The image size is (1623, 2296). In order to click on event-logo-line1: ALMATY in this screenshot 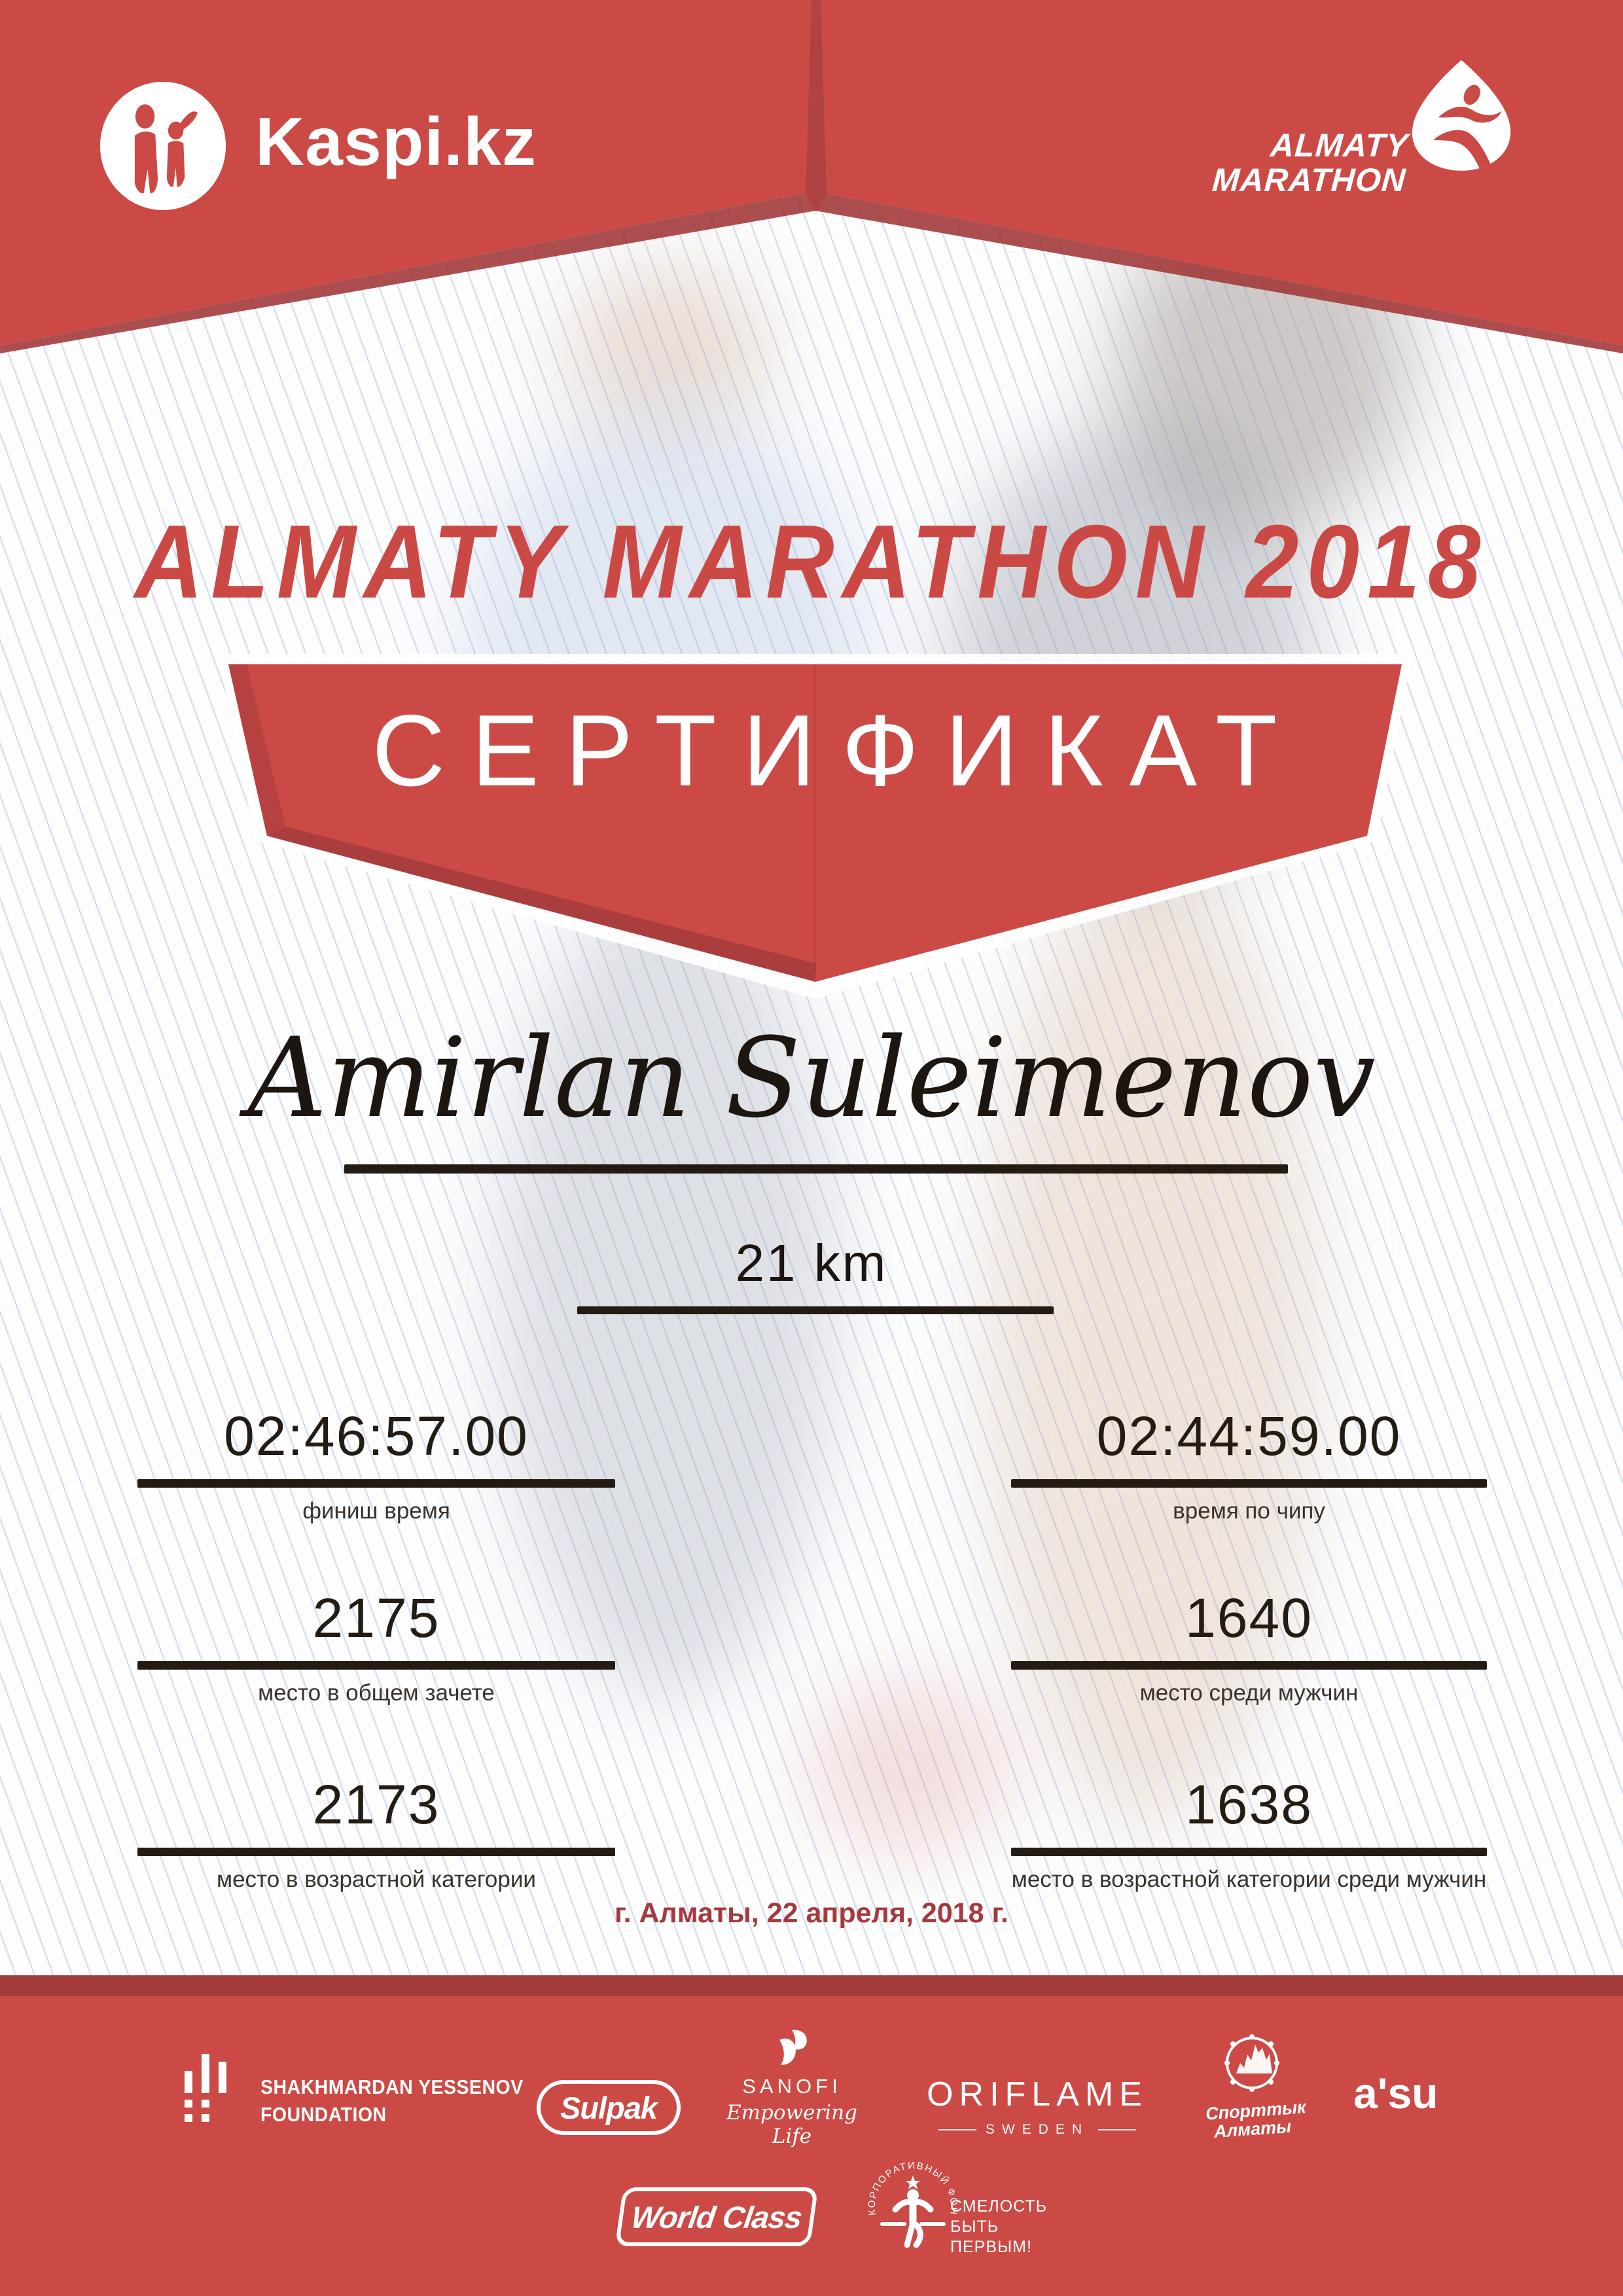, I will do `click(1339, 145)`.